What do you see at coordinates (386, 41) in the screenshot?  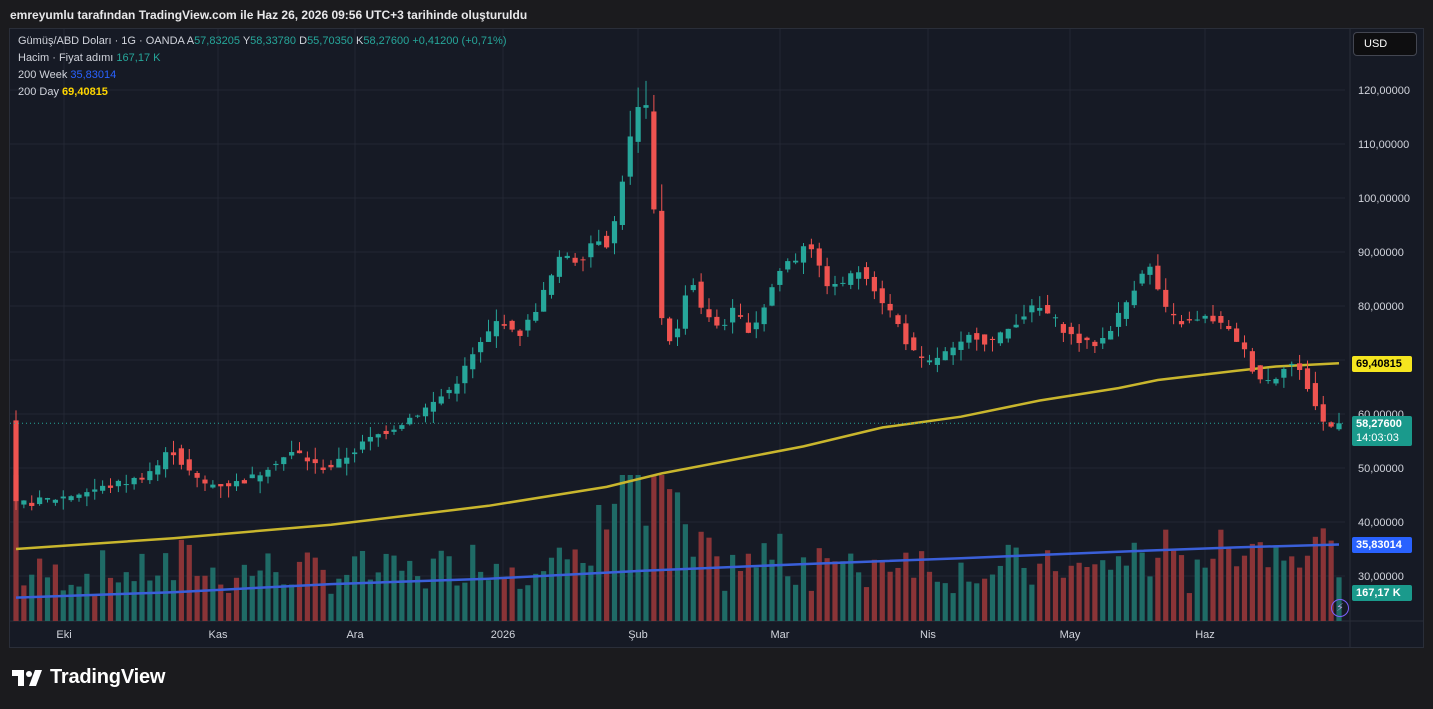 I see `close-value: 58,27600` at bounding box center [386, 41].